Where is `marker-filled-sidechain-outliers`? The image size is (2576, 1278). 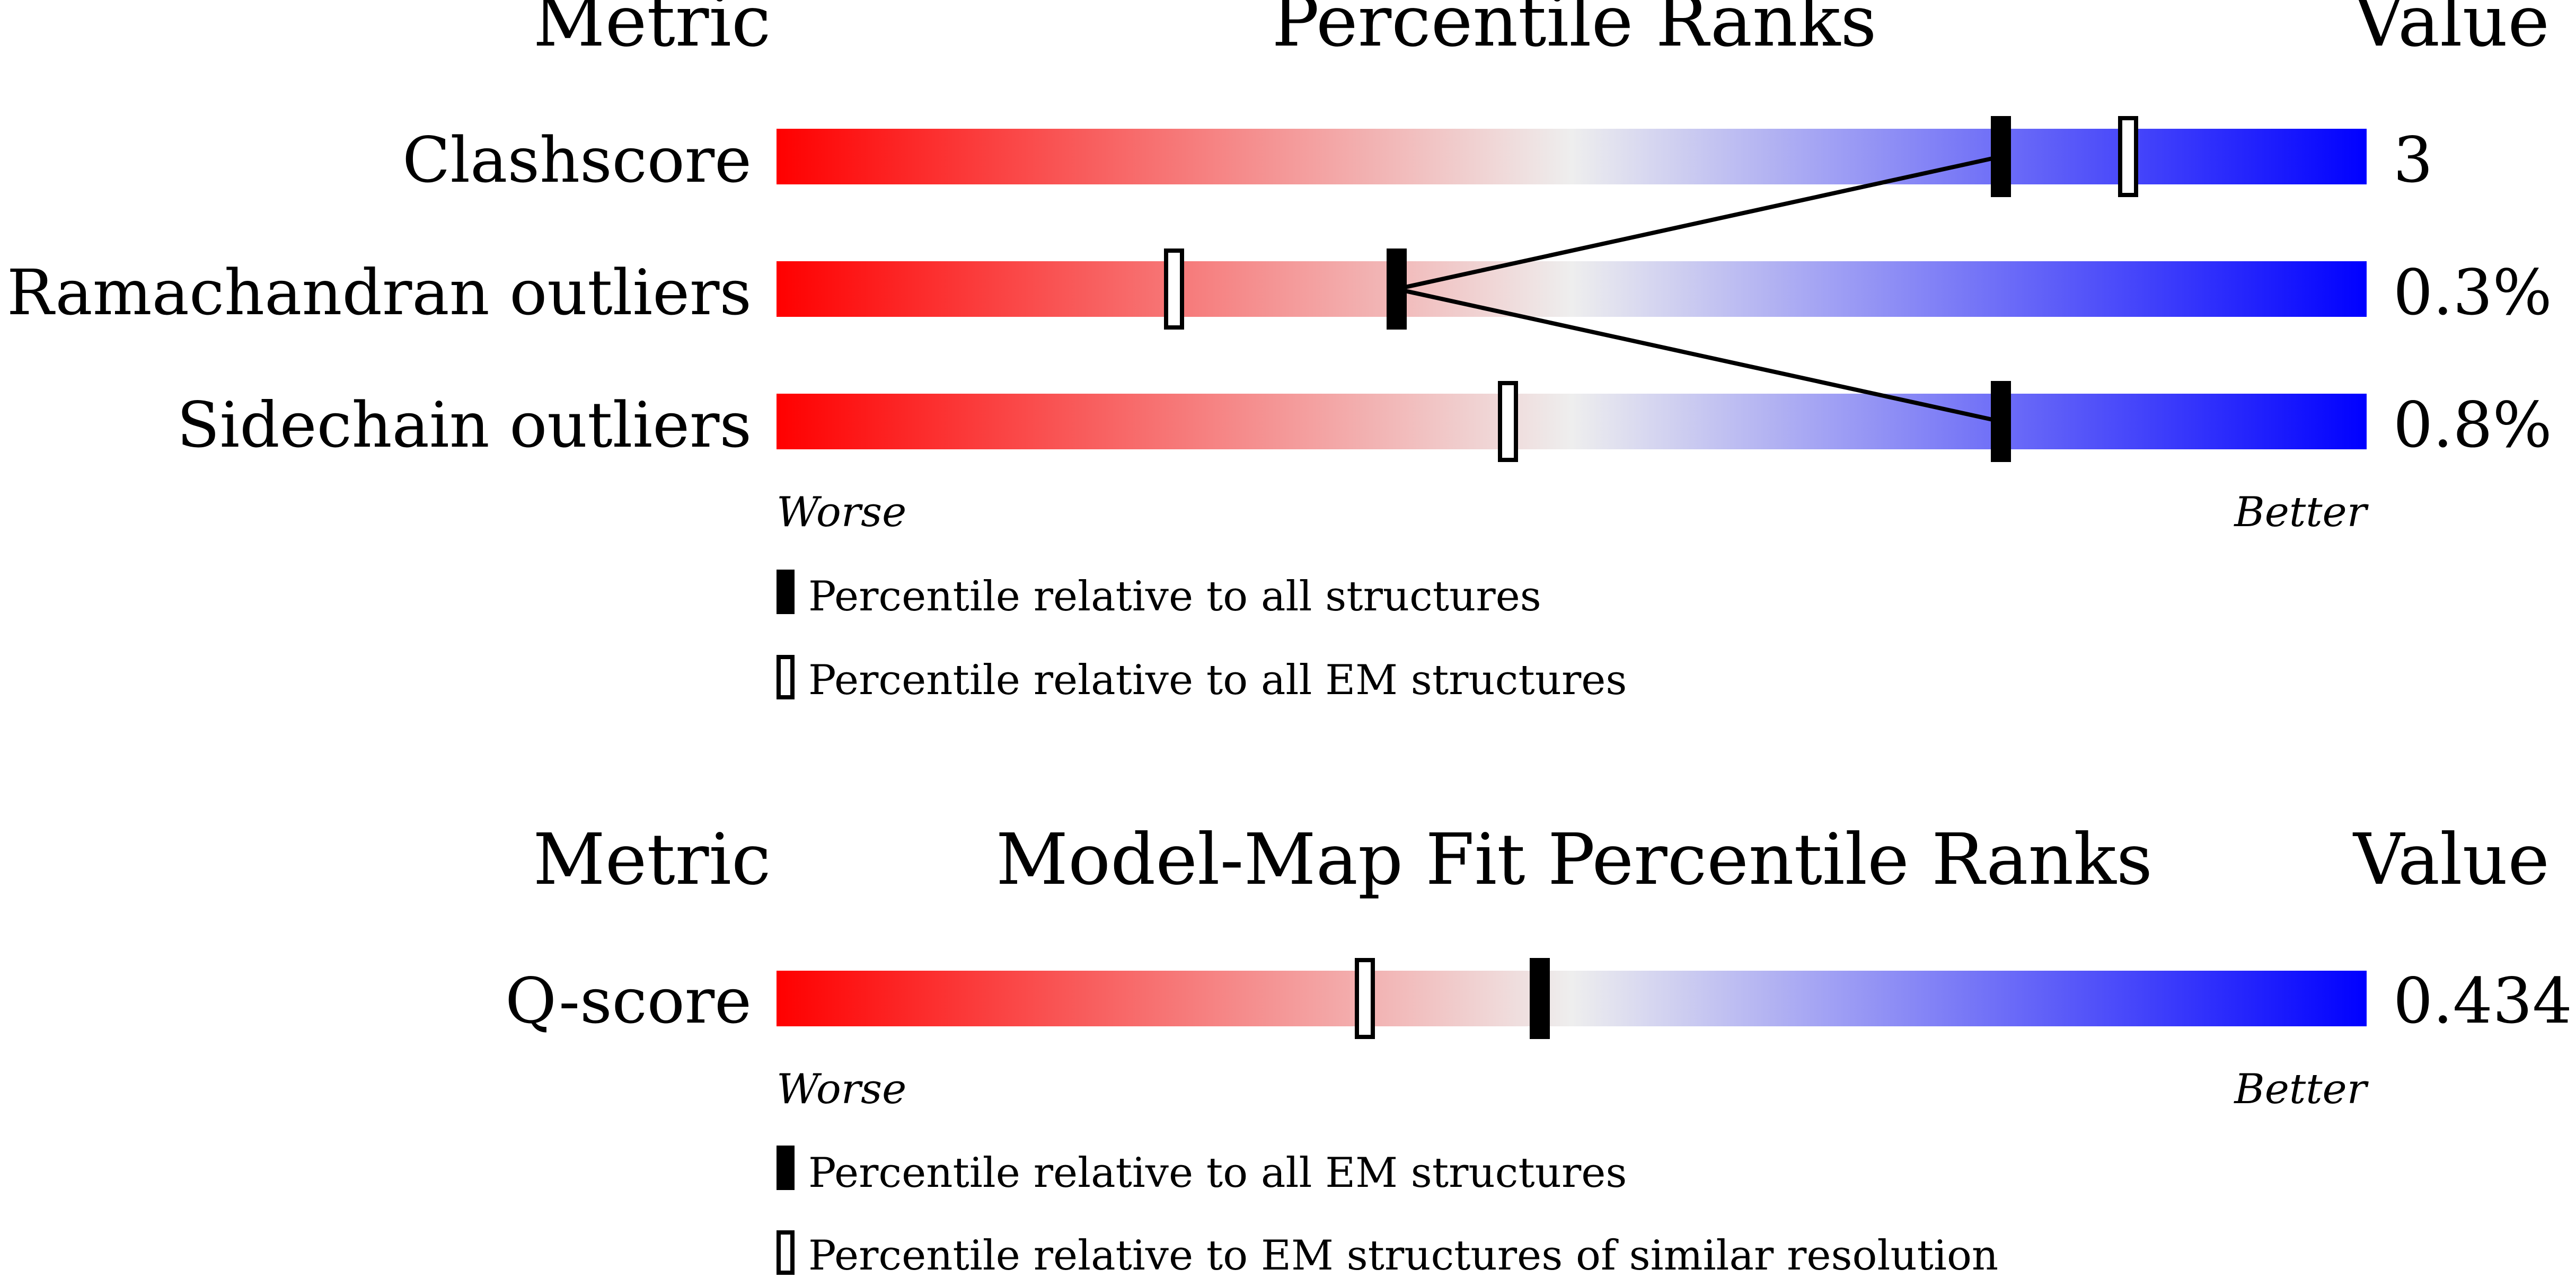
marker-filled-sidechain-outliers is located at coordinates (2001, 421).